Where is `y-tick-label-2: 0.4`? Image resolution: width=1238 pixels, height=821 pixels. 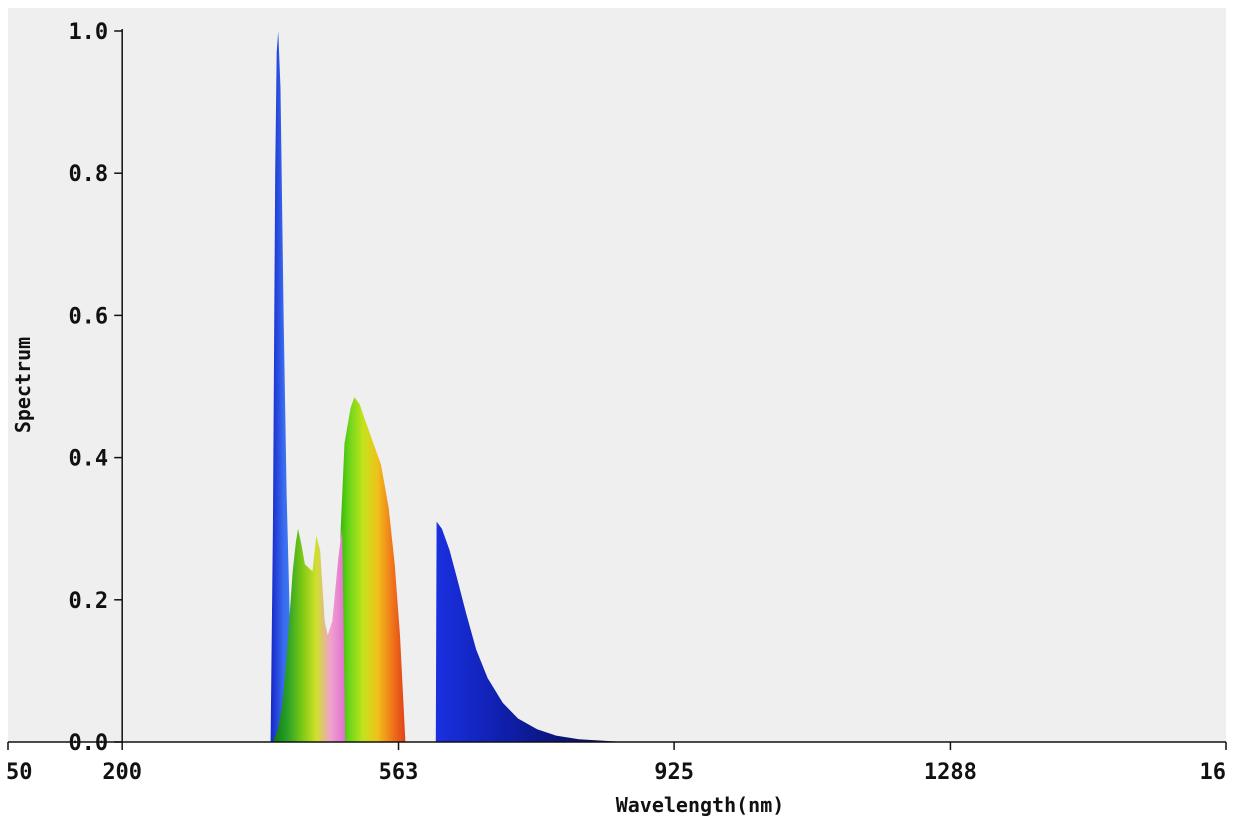
y-tick-label-2: 0.4 is located at coordinates (88, 459).